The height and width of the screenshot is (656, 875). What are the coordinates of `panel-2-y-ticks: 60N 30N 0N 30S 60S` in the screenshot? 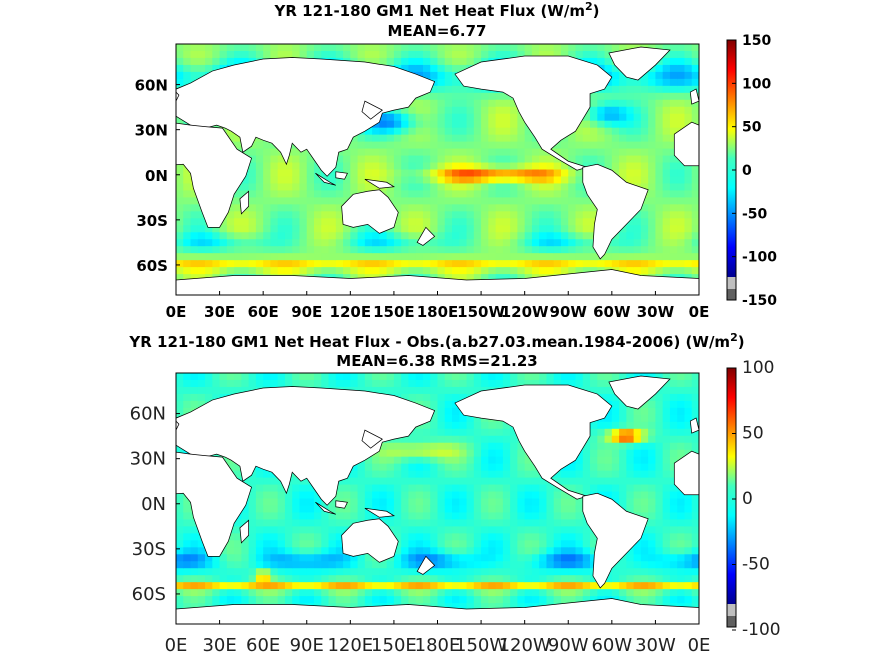 It's located at (155, 504).